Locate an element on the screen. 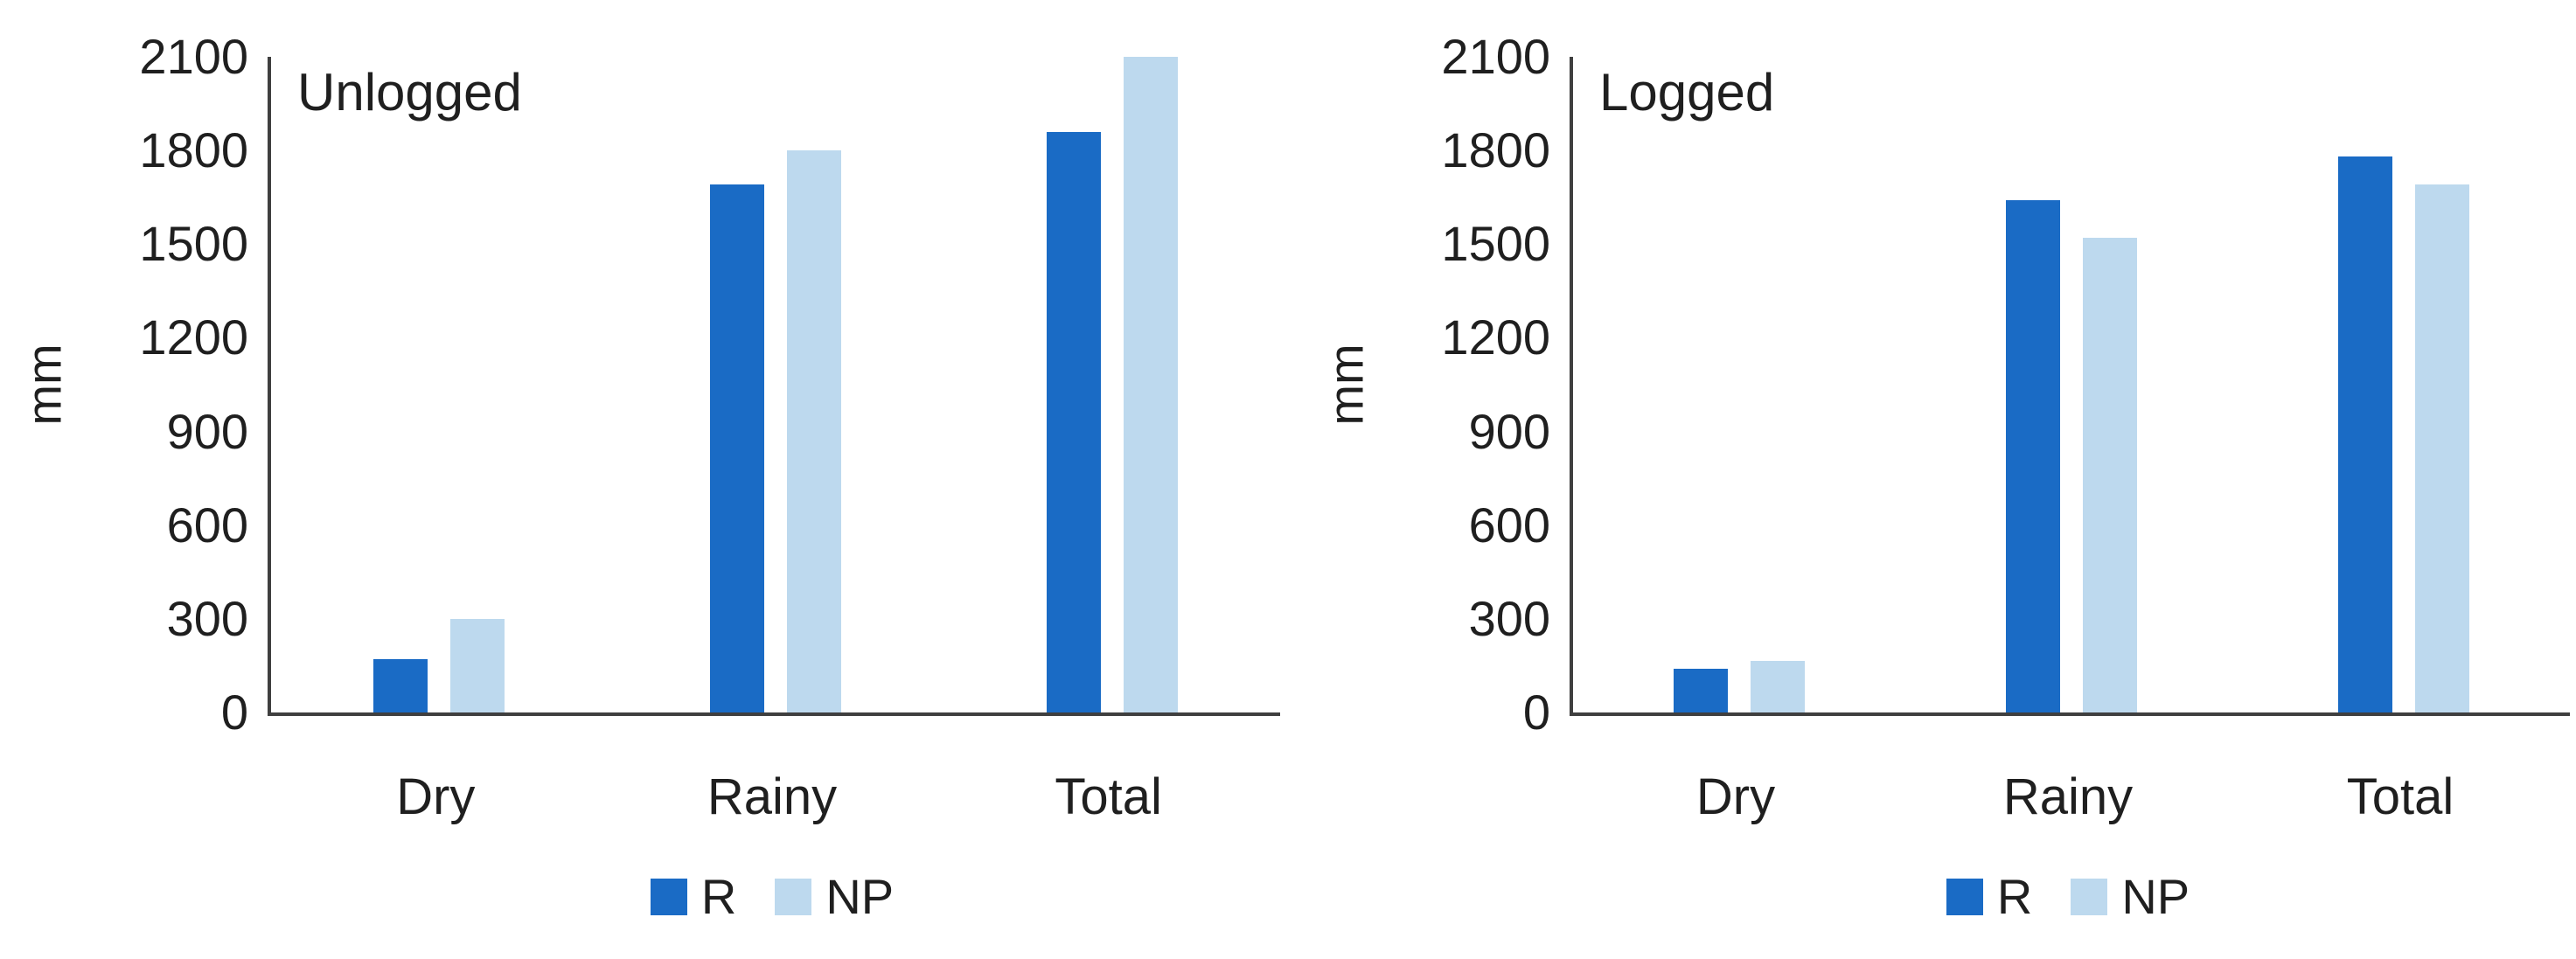 This screenshot has width=2576, height=959. chart-title: Logged is located at coordinates (1687, 92).